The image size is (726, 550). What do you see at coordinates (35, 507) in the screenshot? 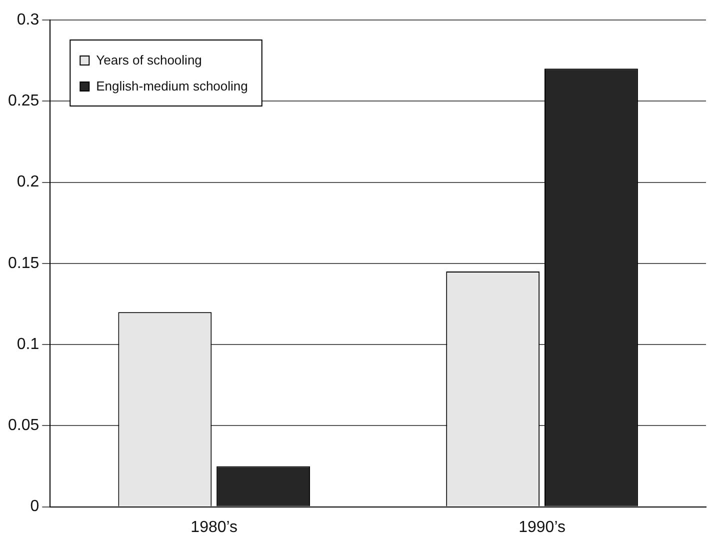
I see `y-tick-label: 0` at bounding box center [35, 507].